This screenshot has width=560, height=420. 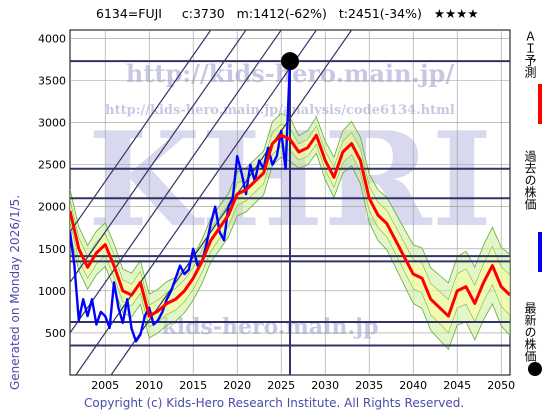 I want to click on legend-swatch-red, so click(x=540, y=104).